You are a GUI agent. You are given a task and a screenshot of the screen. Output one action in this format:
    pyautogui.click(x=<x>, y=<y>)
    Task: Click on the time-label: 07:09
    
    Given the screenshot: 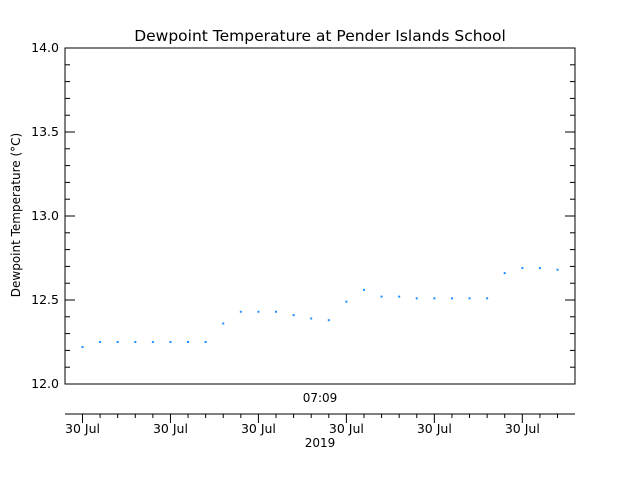 What is the action you would take?
    pyautogui.click(x=320, y=398)
    